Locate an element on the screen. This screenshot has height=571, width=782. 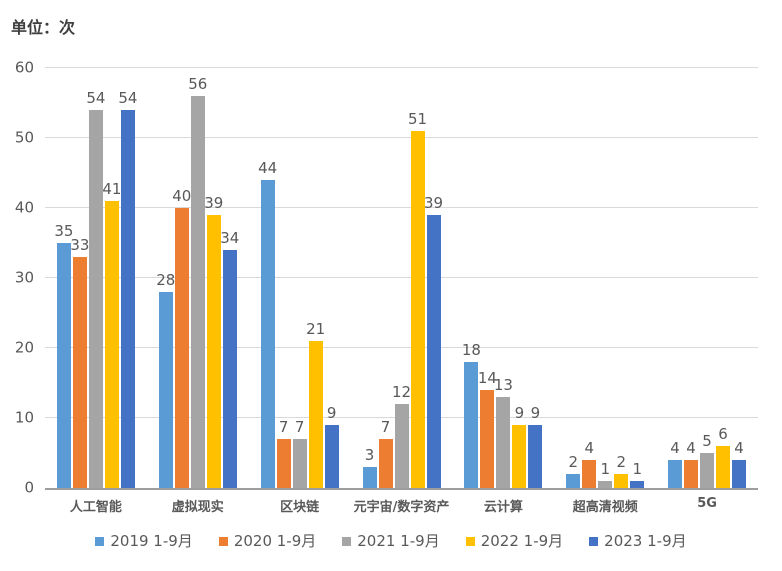
legend-label: 2019 1-9月 is located at coordinates (151, 541).